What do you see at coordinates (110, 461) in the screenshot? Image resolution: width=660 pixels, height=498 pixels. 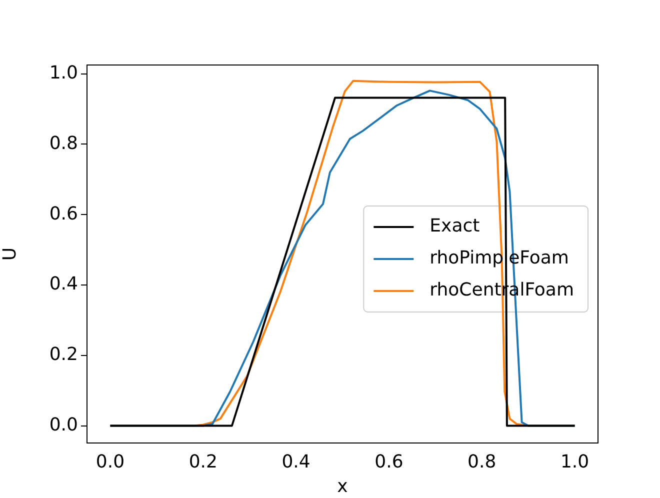 I see `x-tick-label: 0.0` at bounding box center [110, 461].